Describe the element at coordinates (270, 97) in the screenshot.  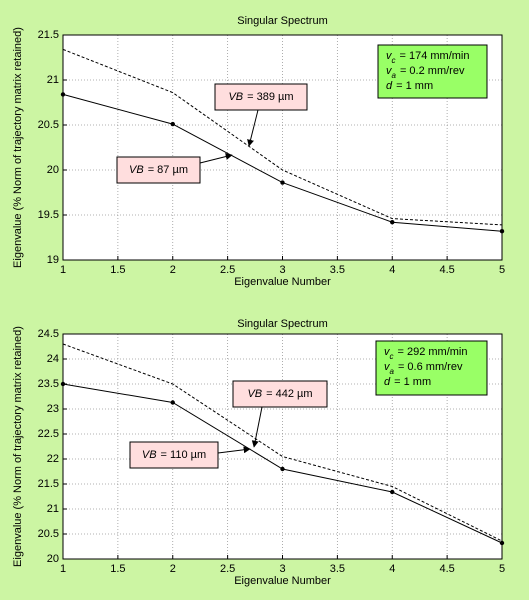
I see `annotation-part: = 389 µm` at that location.